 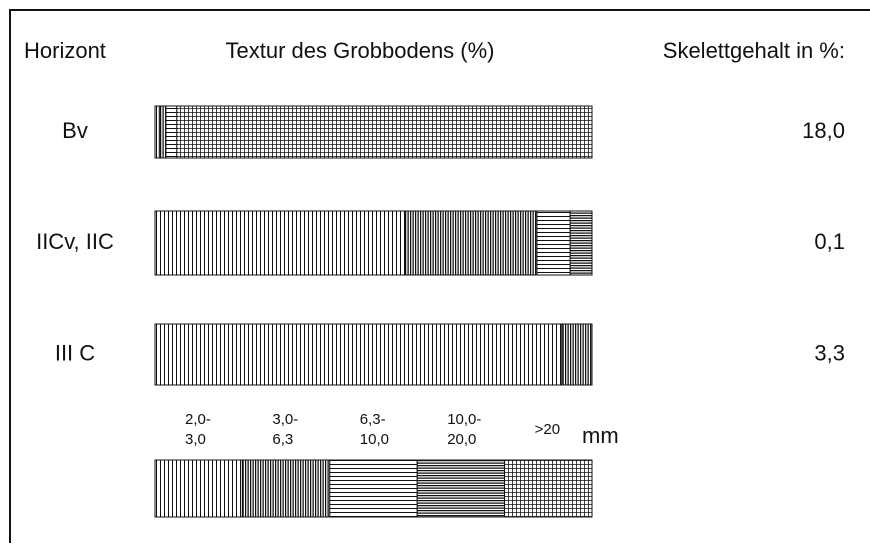 What do you see at coordinates (829, 352) in the screenshot?
I see `skeleton-value: 3,3` at bounding box center [829, 352].